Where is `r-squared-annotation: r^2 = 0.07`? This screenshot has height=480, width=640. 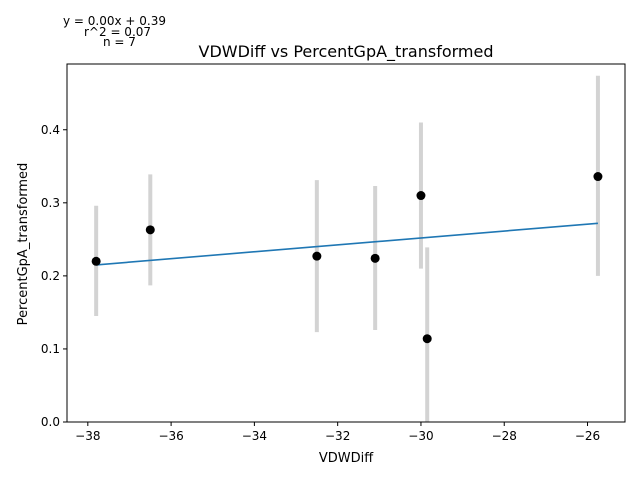
r-squared-annotation: r^2 = 0.07 is located at coordinates (118, 32).